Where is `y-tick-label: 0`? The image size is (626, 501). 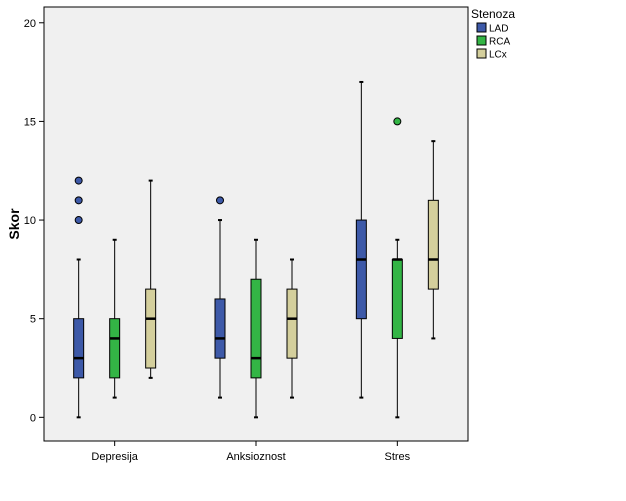
y-tick-label: 0 is located at coordinates (33, 418).